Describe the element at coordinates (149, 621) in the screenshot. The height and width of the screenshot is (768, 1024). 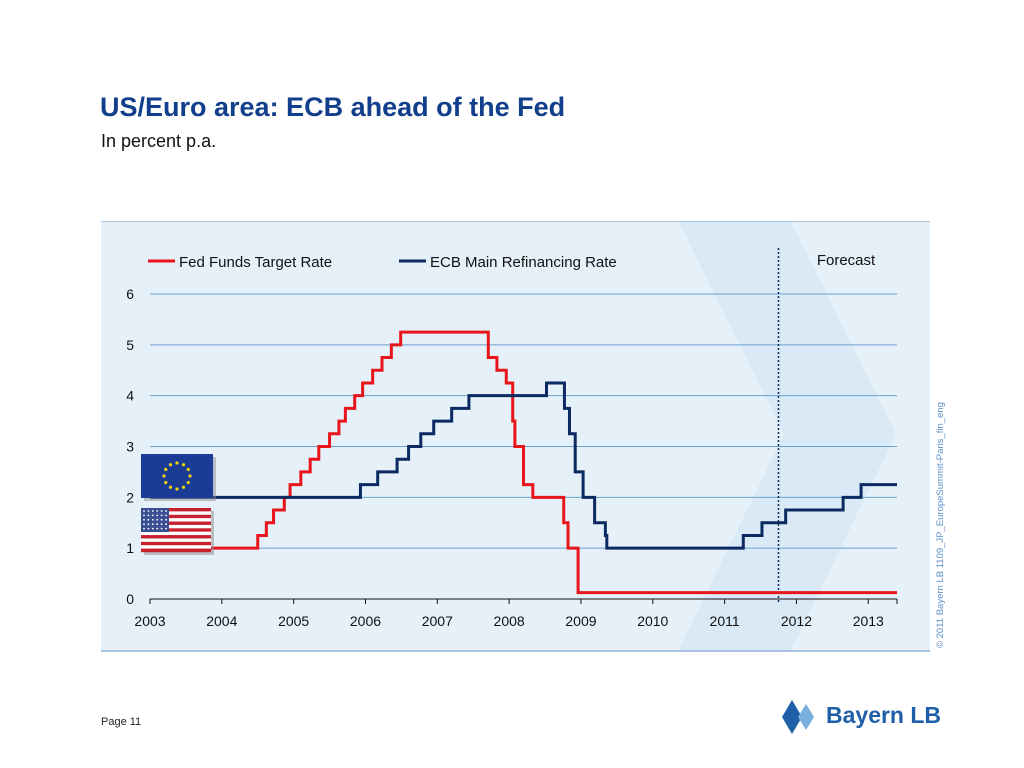
I see `x-tick-label: 2003` at that location.